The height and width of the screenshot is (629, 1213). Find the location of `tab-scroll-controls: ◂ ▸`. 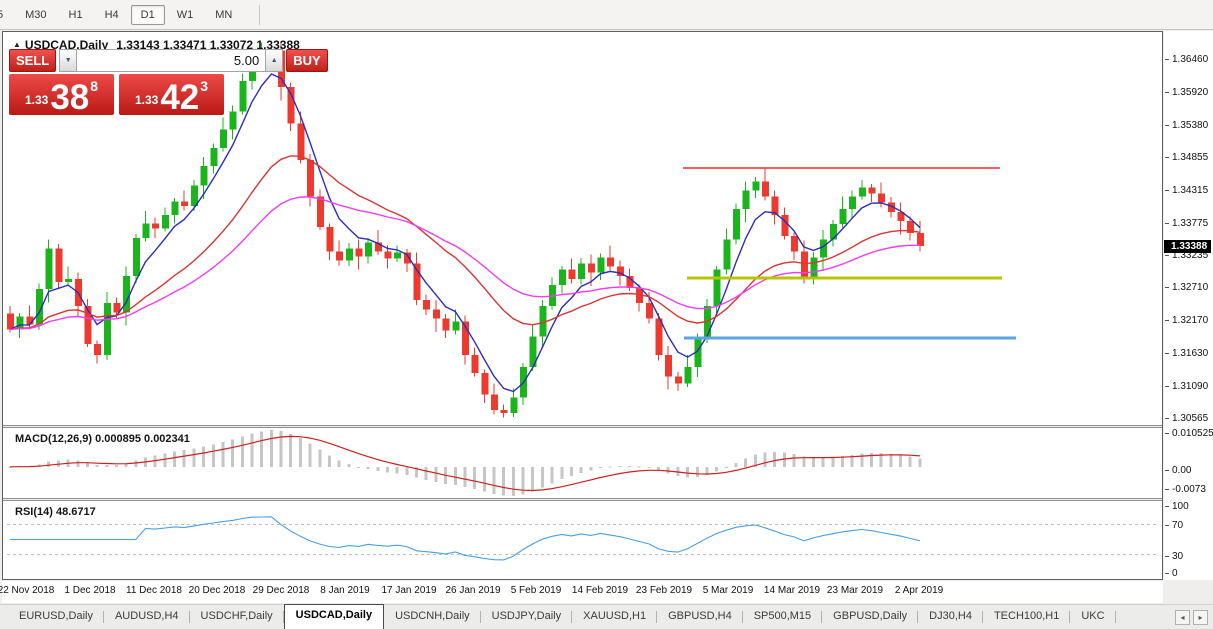

tab-scroll-controls: ◂ ▸ is located at coordinates (1194, 619).